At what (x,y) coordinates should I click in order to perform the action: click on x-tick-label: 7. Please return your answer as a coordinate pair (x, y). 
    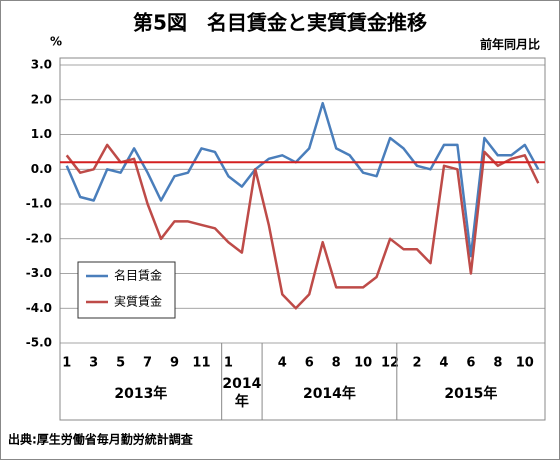
    Looking at the image, I should click on (147, 363).